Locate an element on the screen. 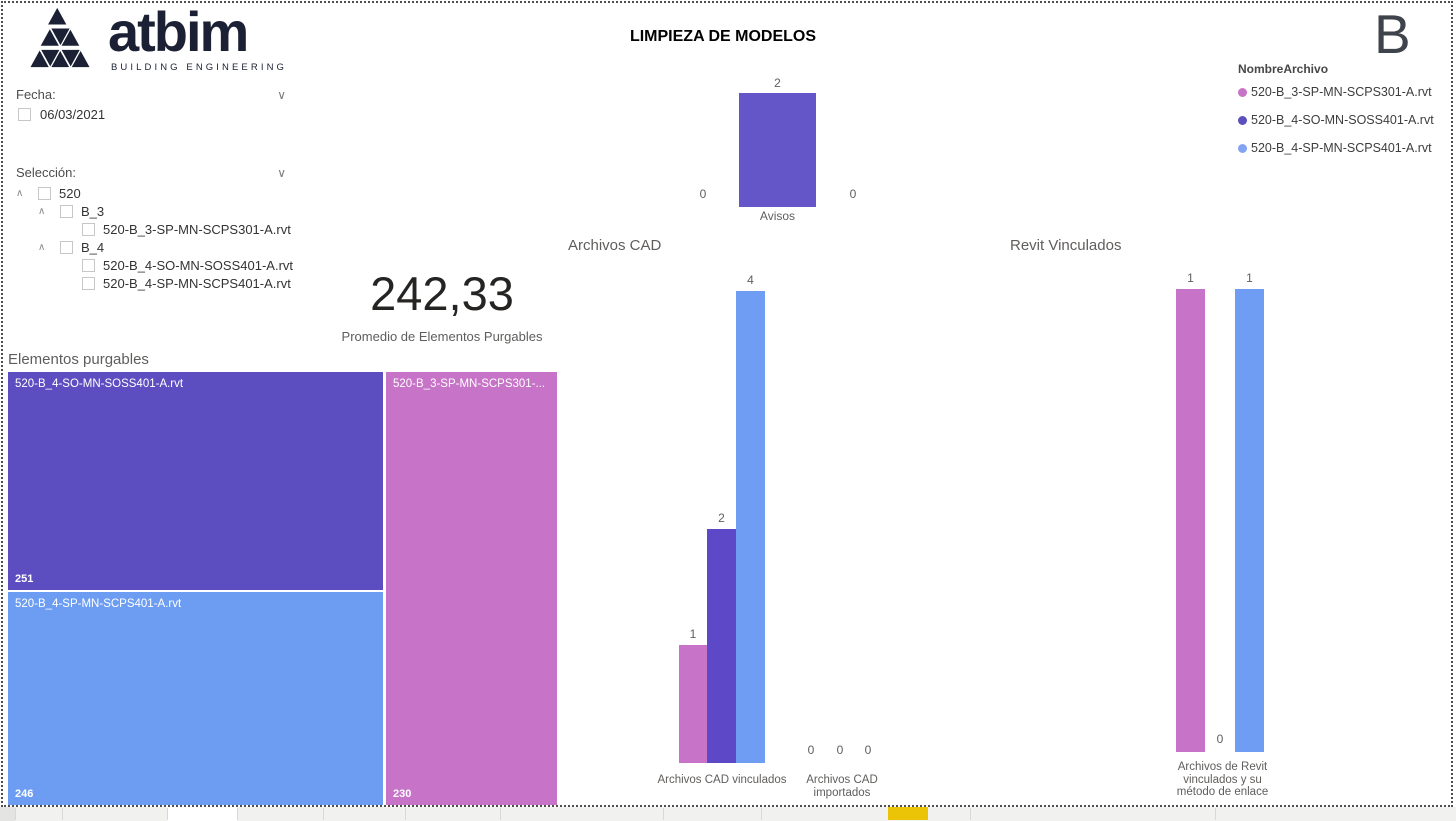 Image resolution: width=1456 pixels, height=821 pixels. cad-category-importados: Archivos CAD importados is located at coordinates (842, 786).